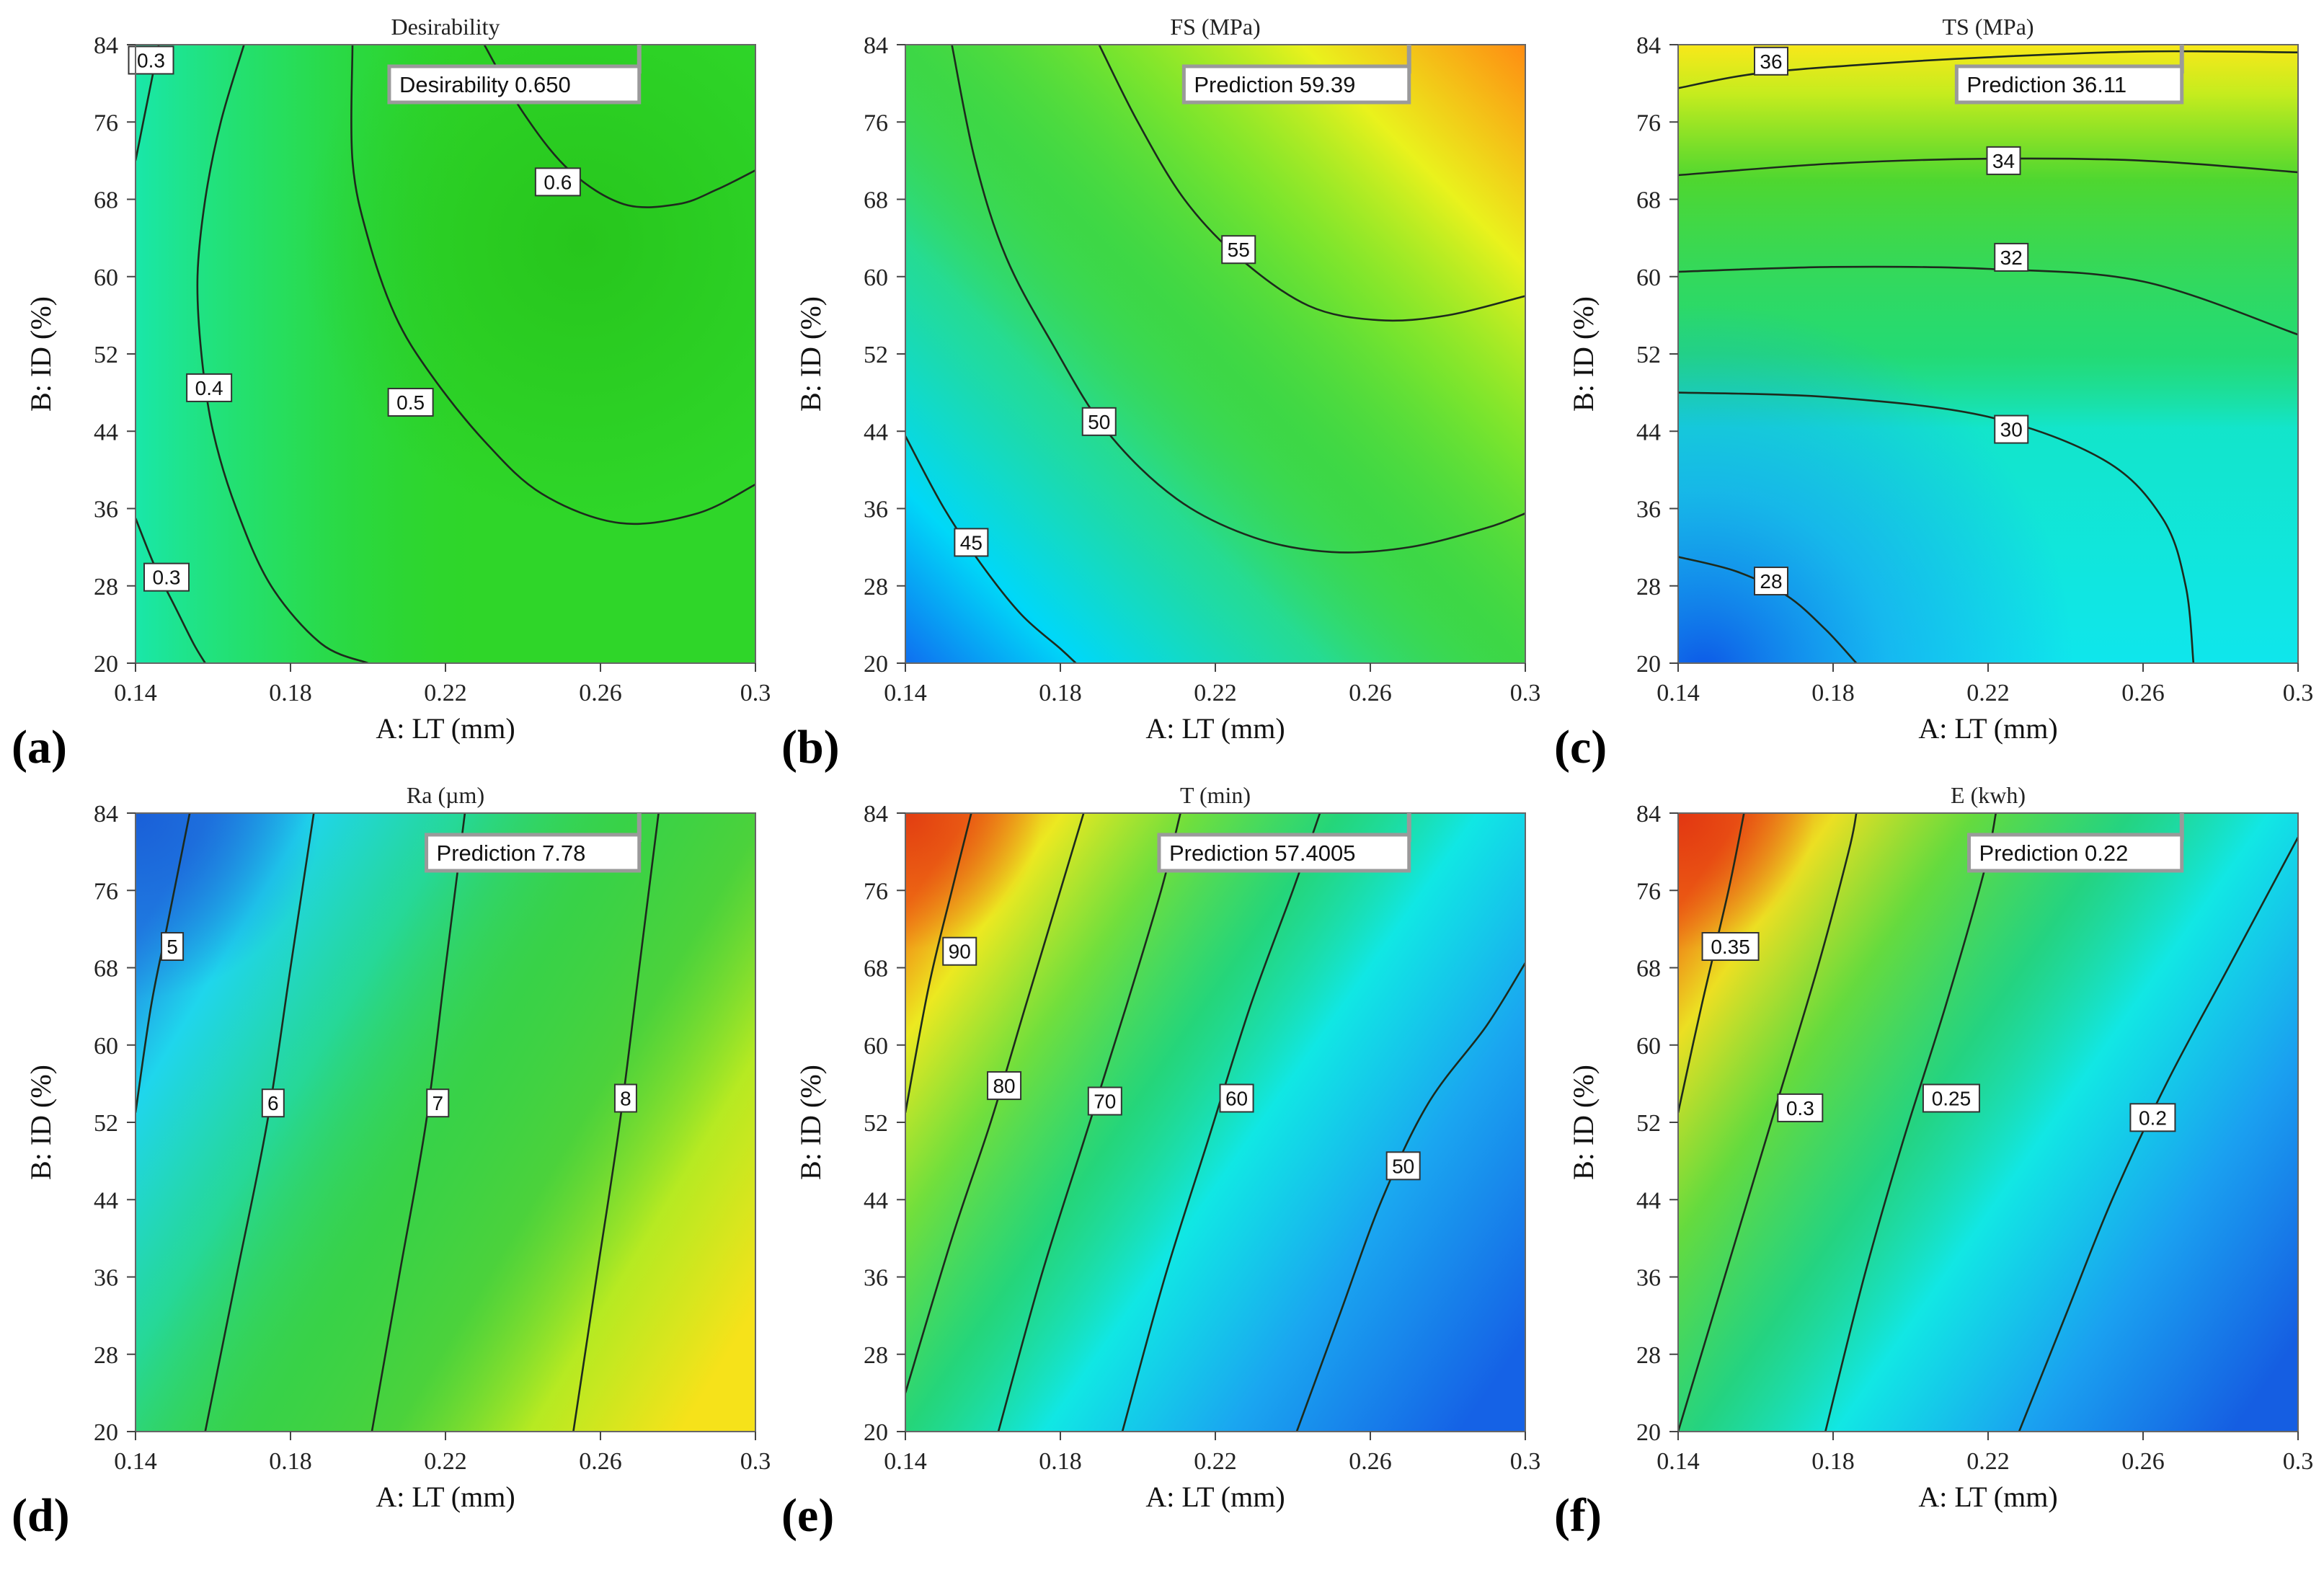 The height and width of the screenshot is (1588, 2324). I want to click on contour-label: 0.6, so click(557, 182).